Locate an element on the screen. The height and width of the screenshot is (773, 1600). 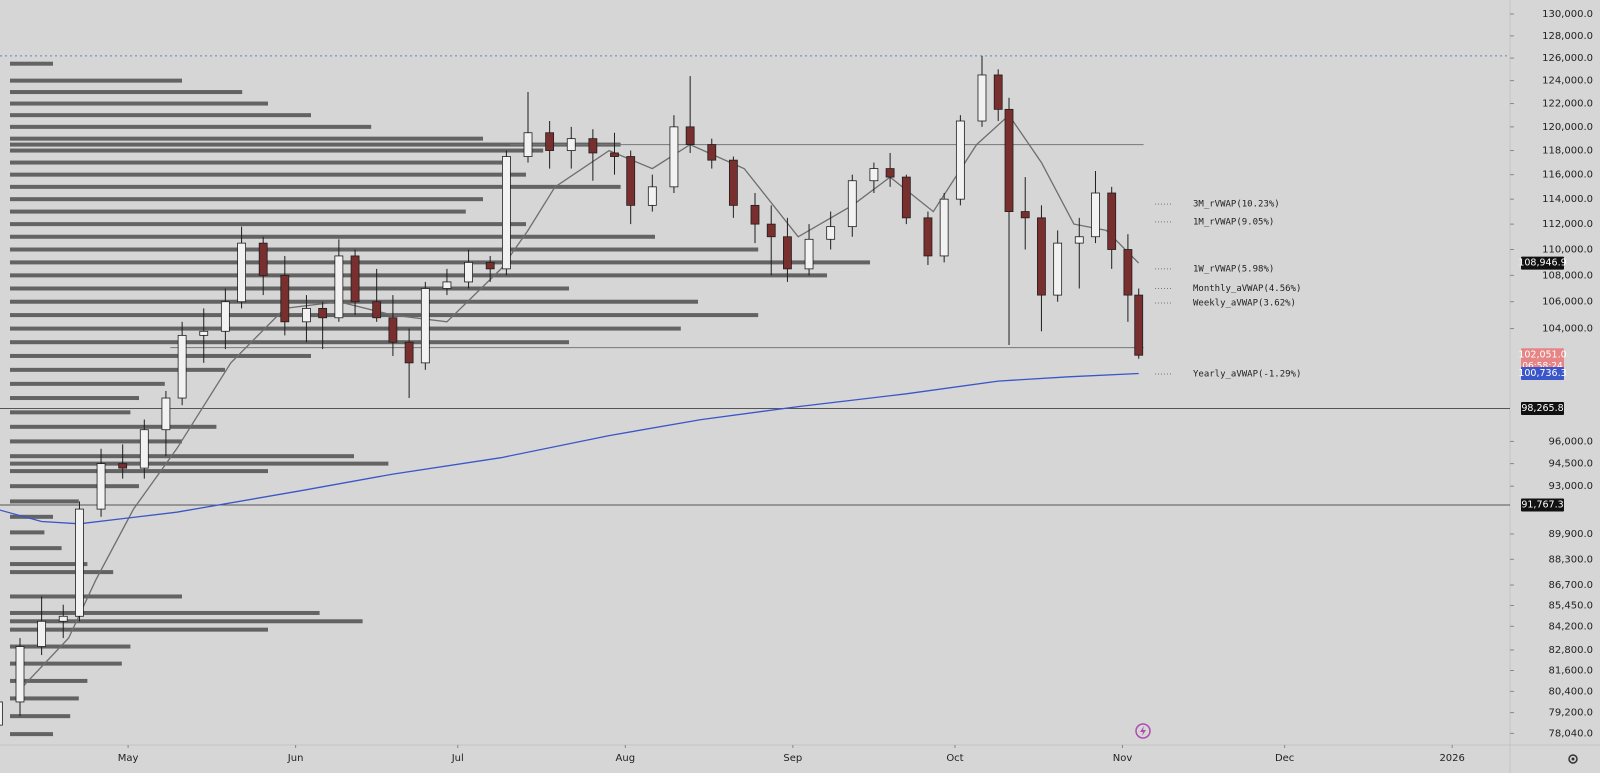
y-tick-label: 88,300.0 is located at coordinates (1570, 559).